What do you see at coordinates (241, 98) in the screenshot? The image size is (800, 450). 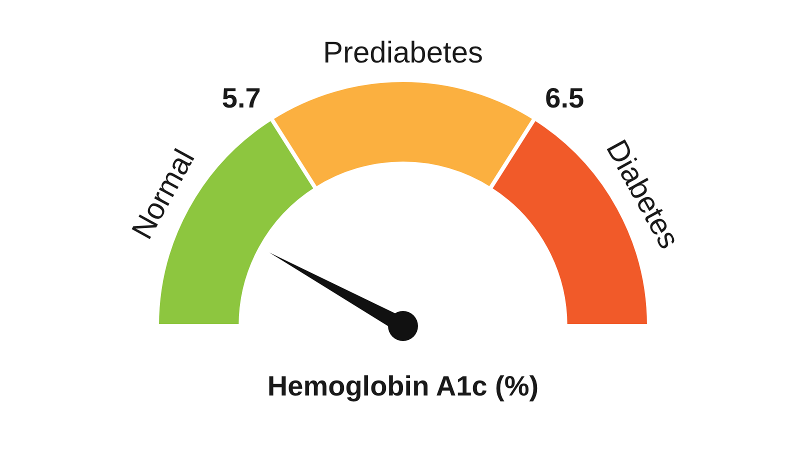 I see `text: 5.7` at bounding box center [241, 98].